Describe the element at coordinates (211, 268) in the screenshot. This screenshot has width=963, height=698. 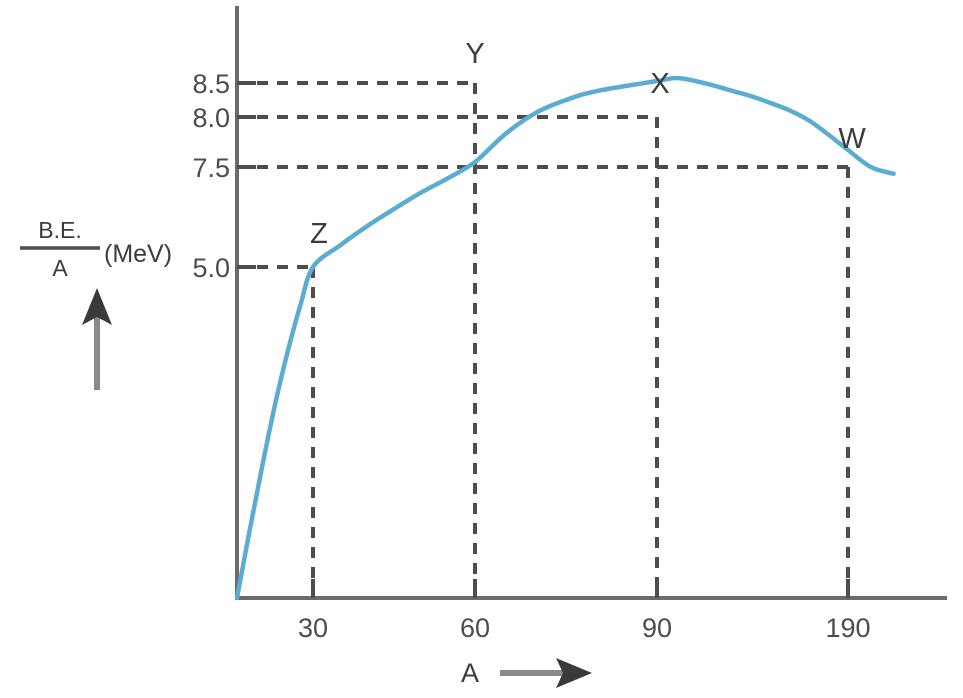
I see `y-tick-label-5-0: 5.0` at that location.